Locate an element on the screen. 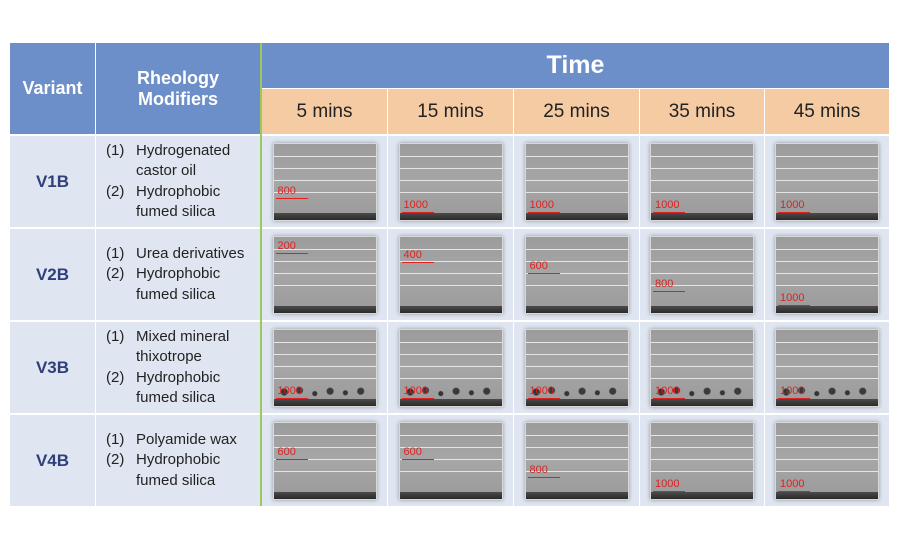  time-column-label: 35 mins is located at coordinates (702, 111).